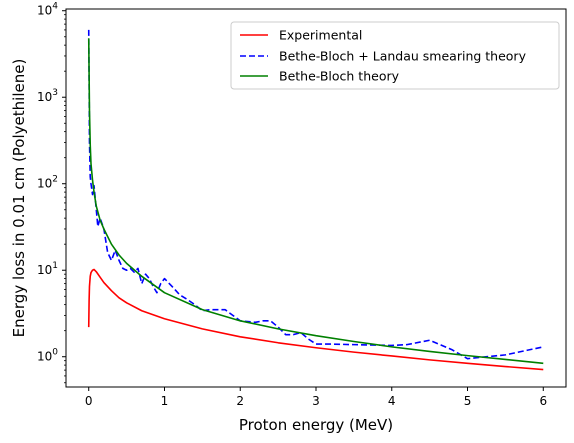 The image size is (574, 443). I want to click on x-tick-label: 0, so click(89, 401).